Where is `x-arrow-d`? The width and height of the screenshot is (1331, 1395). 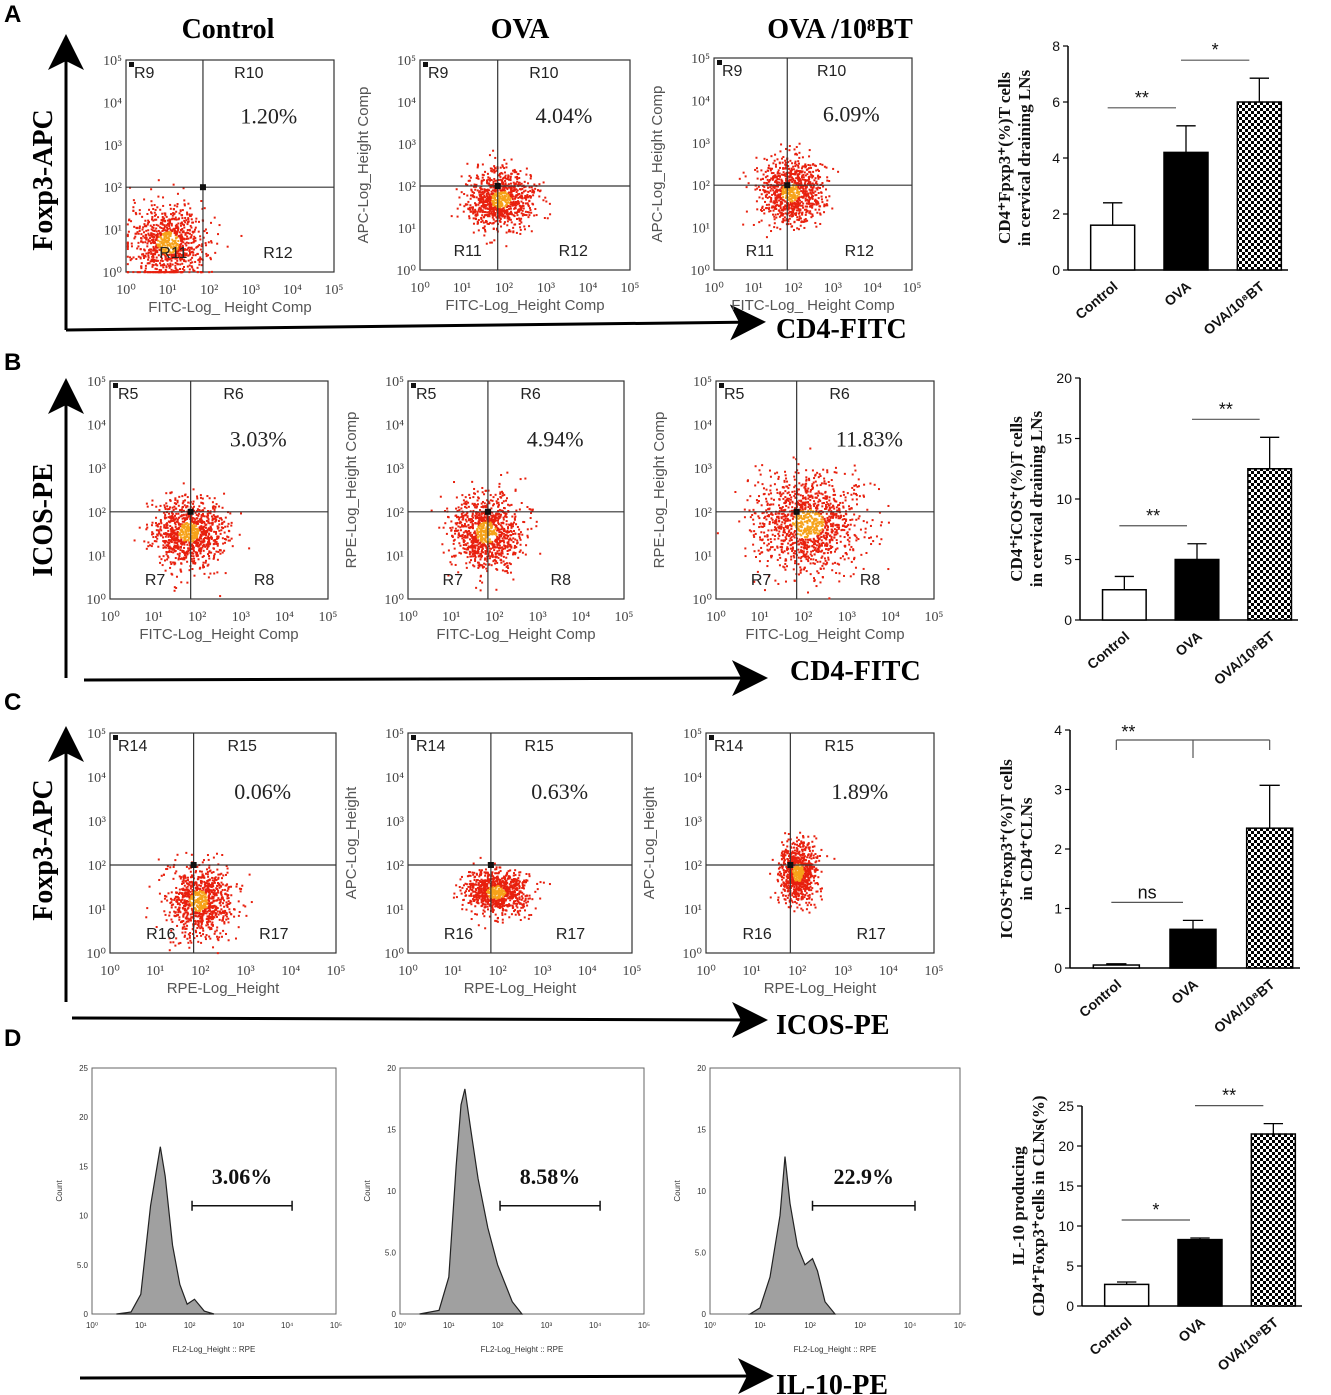 x-arrow-d is located at coordinates (426, 1376).